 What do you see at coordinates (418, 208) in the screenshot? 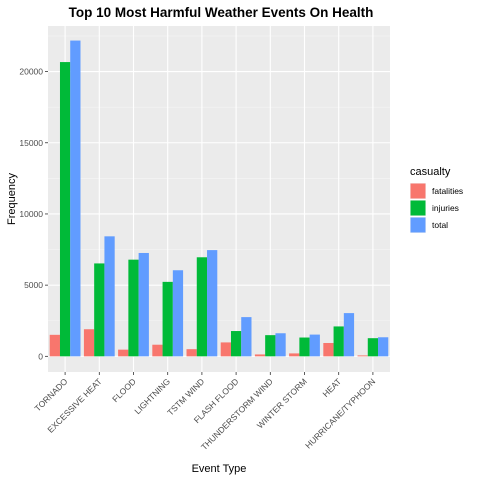
I see `legend-key-injuries` at bounding box center [418, 208].